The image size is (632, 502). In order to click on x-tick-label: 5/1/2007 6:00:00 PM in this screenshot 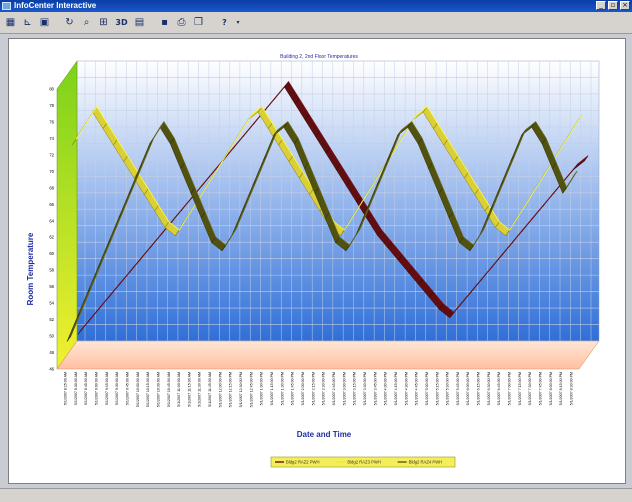, I will do `click(468, 388)`.